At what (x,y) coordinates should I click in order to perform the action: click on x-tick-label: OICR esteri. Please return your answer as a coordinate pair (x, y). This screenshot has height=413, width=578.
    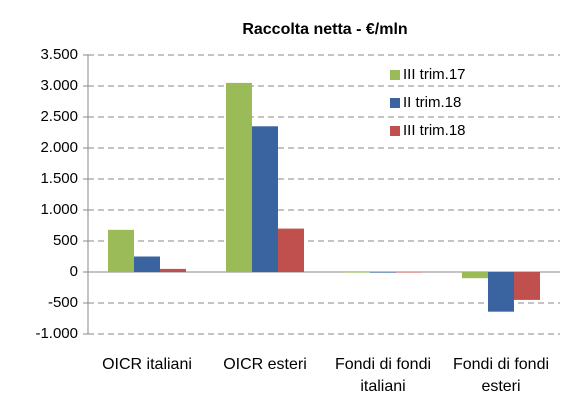
    Looking at the image, I should click on (265, 364).